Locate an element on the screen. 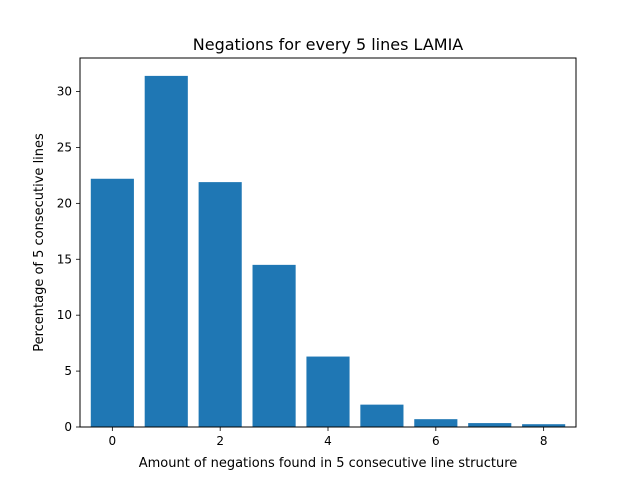 The image size is (640, 484). x-axis-ticks: 0 2 4 6 8 is located at coordinates (328, 437).